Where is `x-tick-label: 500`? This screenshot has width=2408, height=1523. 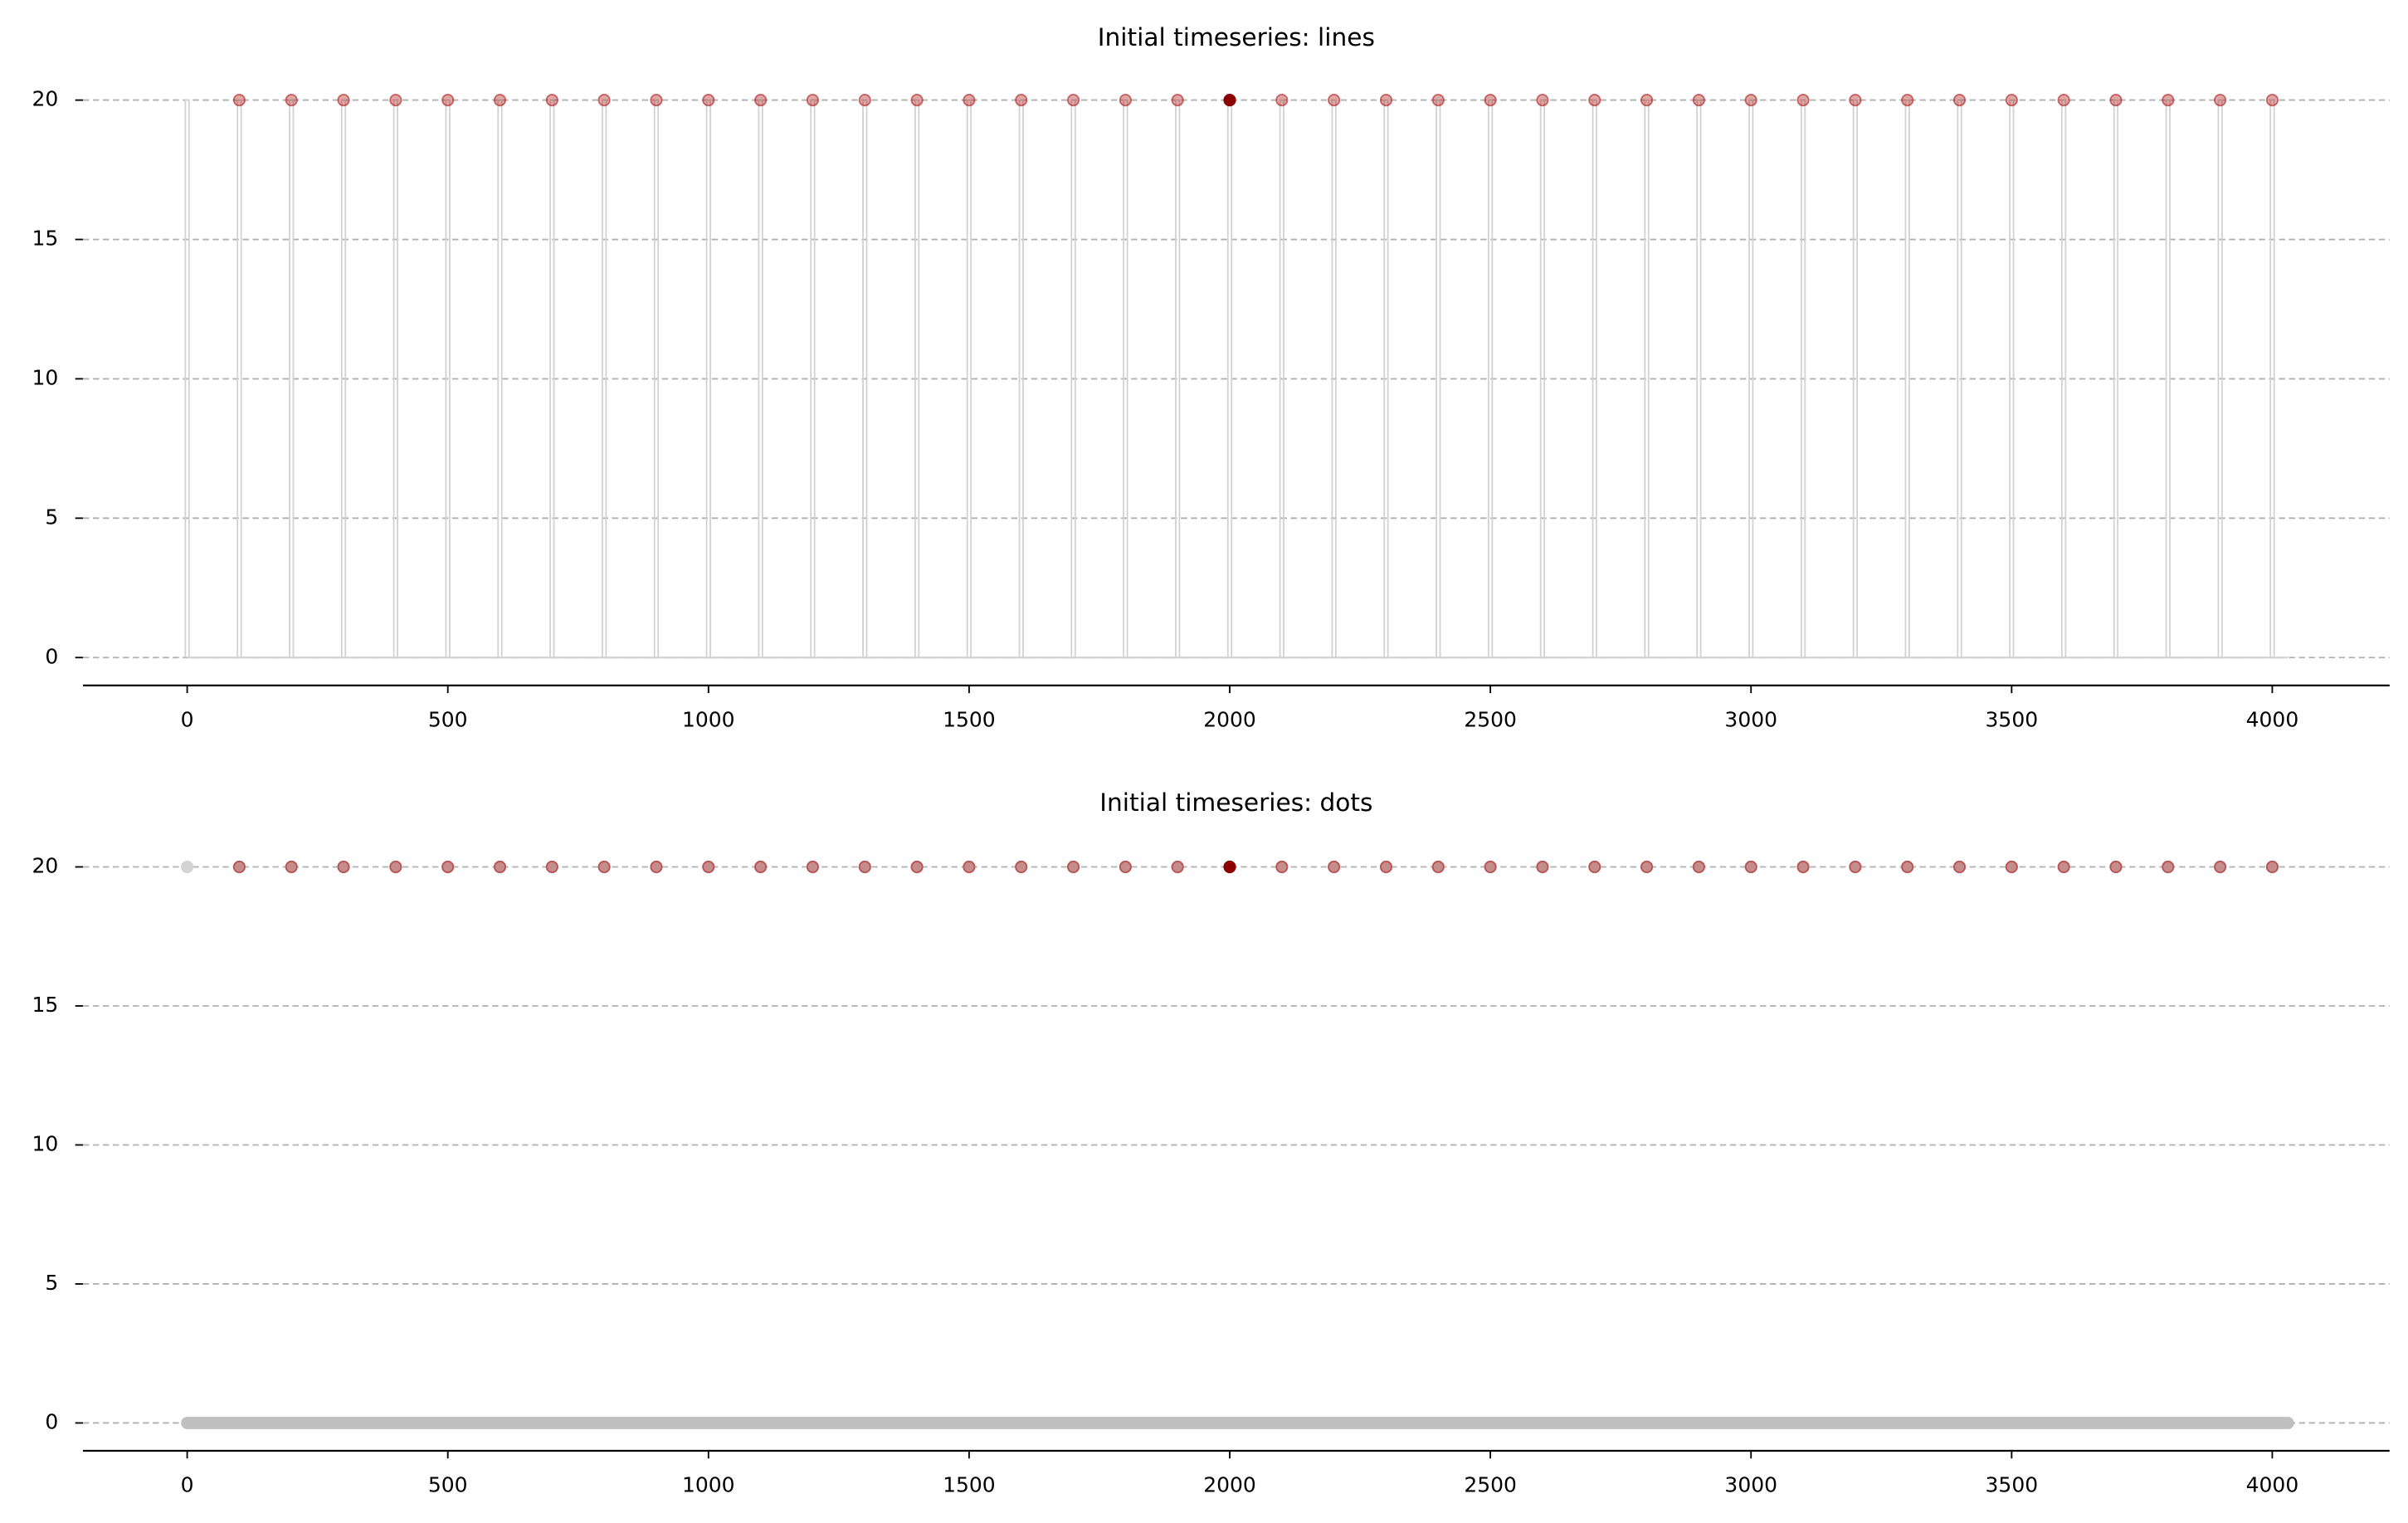
x-tick-label: 500 is located at coordinates (448, 719).